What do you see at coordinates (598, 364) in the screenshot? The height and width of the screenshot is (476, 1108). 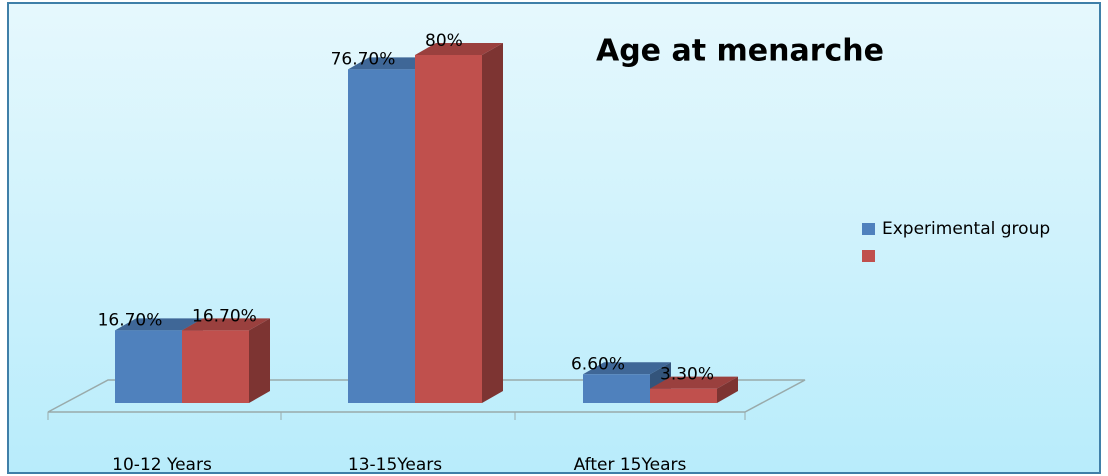 I see `data-label: 6.60%` at bounding box center [598, 364].